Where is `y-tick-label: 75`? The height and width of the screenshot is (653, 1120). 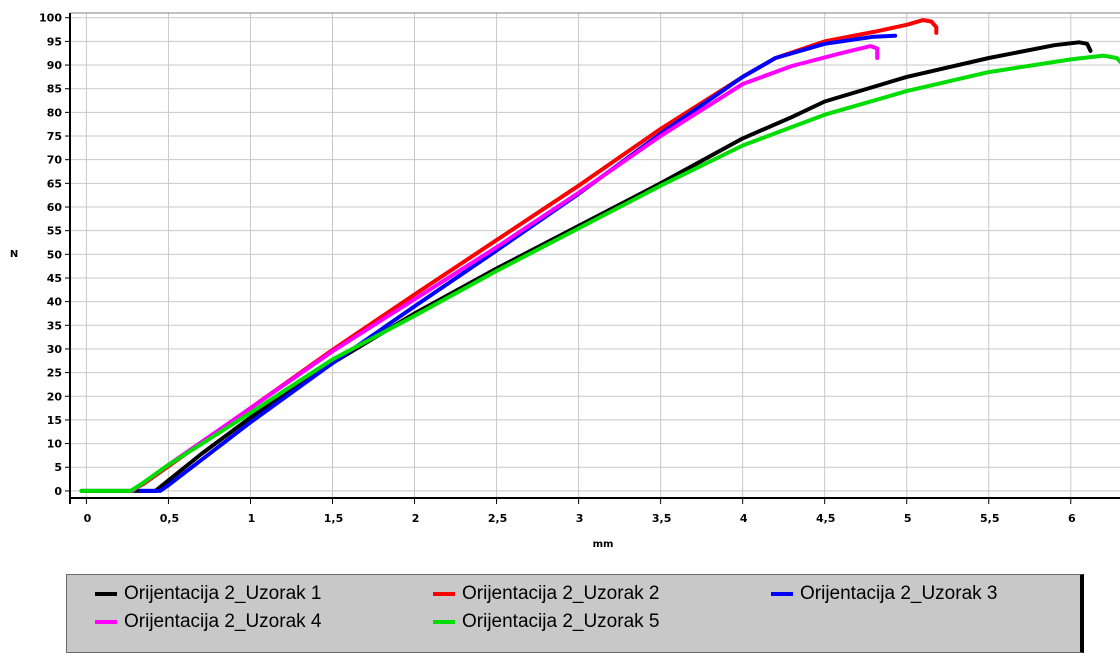
y-tick-label: 75 is located at coordinates (54, 136).